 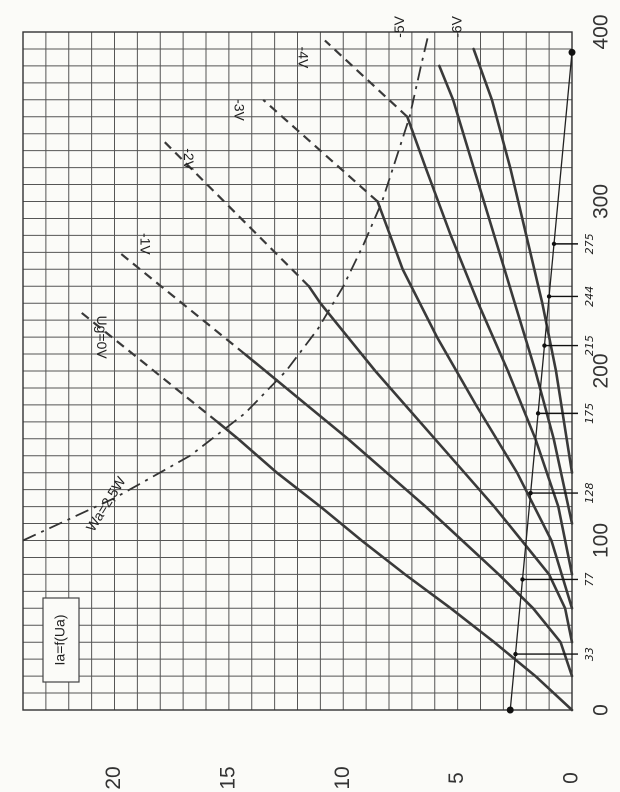 What do you see at coordinates (510, 710) in the screenshot?
I see `load-line-start-dot` at bounding box center [510, 710].